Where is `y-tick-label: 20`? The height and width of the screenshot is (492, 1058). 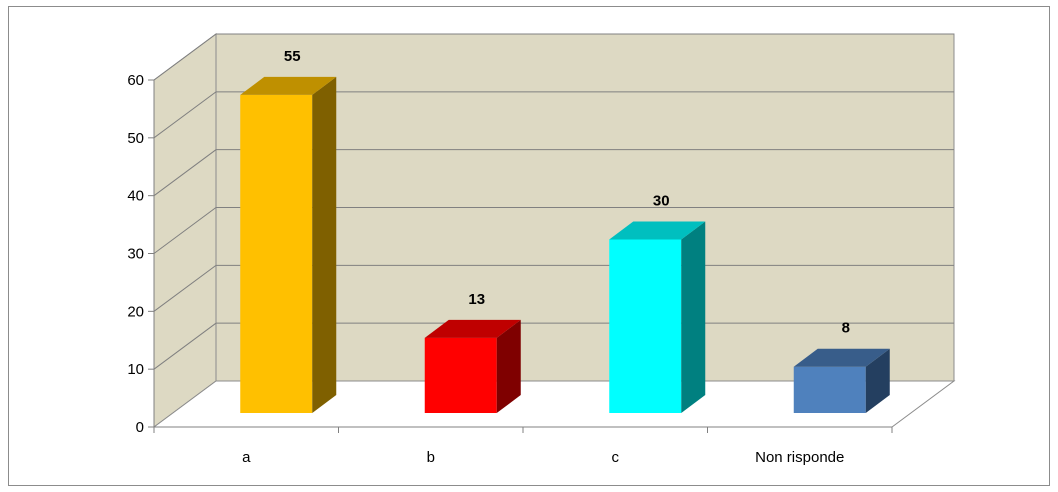
y-tick-label: 20 is located at coordinates (135, 311).